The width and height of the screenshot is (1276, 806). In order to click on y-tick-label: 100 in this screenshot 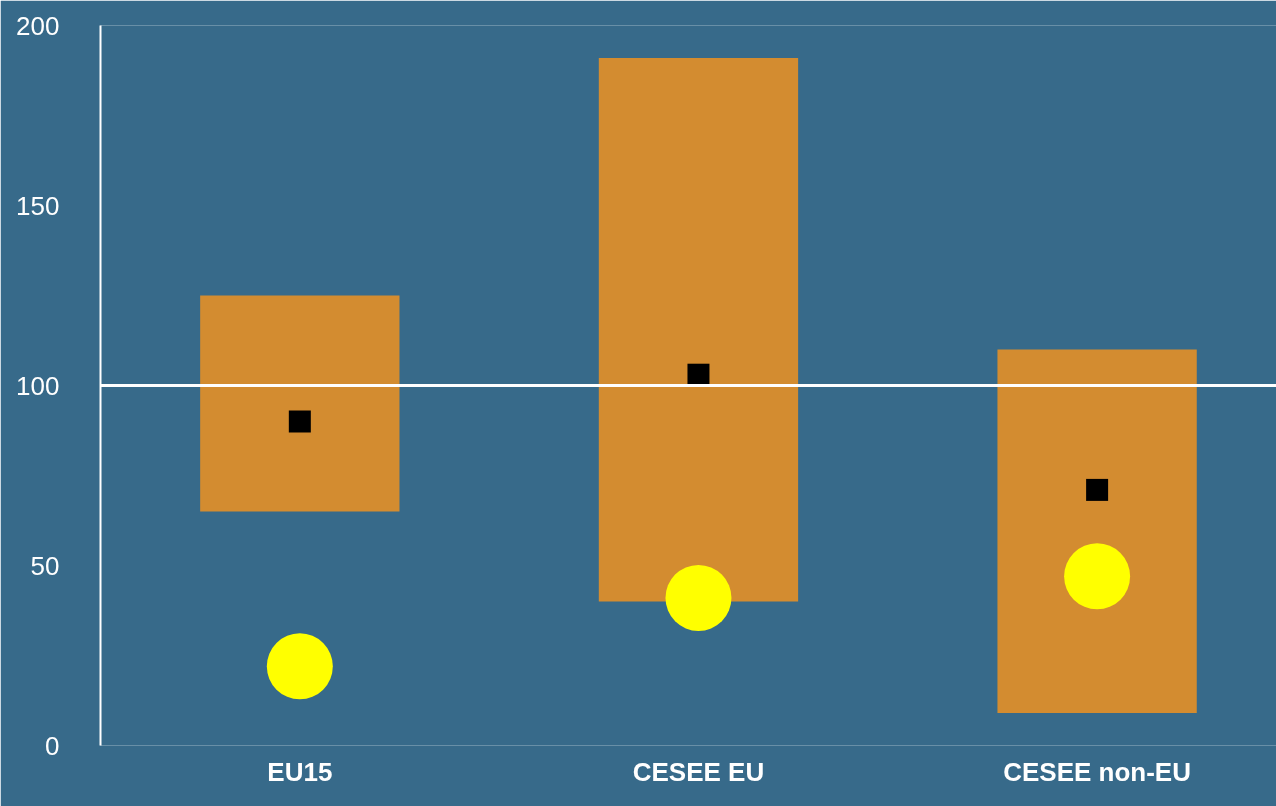, I will do `click(38, 385)`.